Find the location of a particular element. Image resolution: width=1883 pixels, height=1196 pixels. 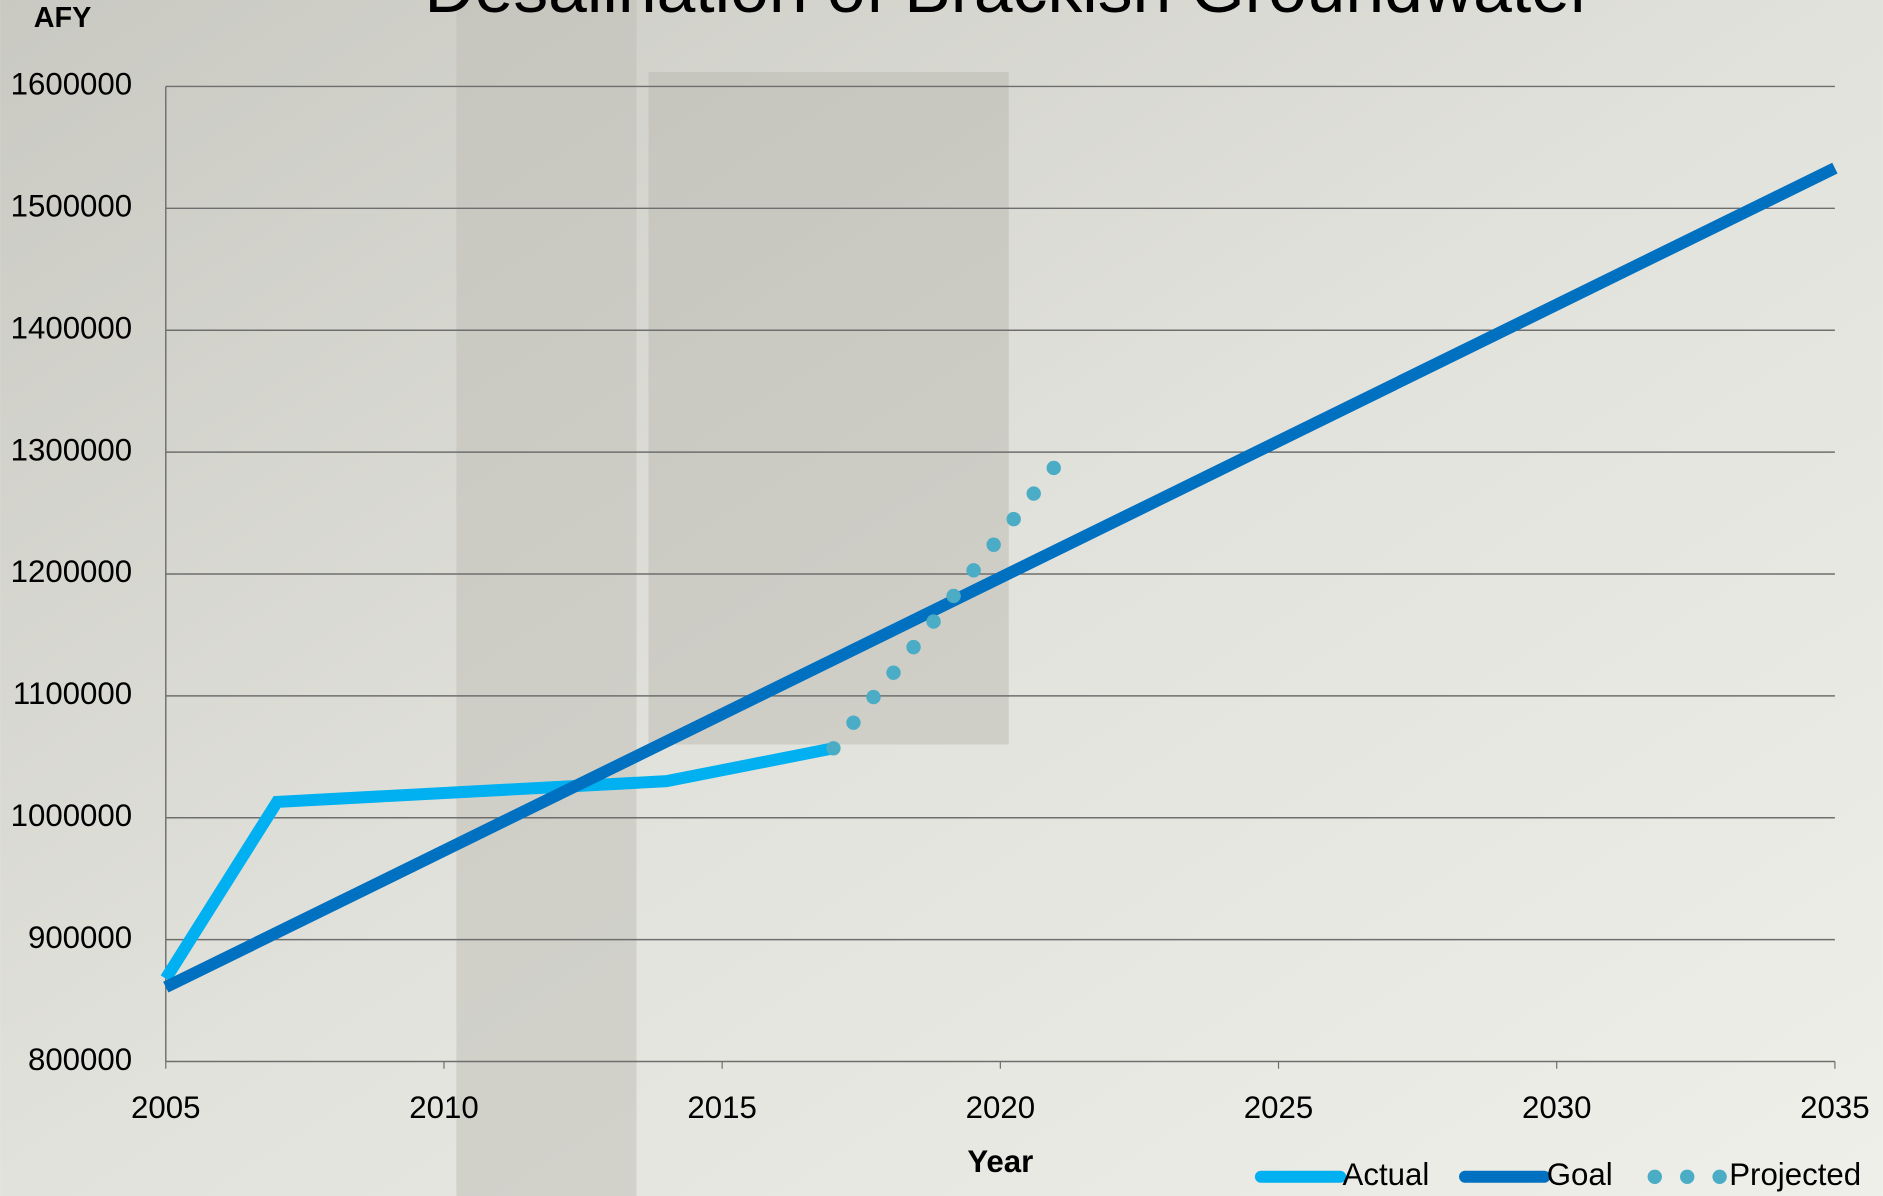

x-tick-label: 2005 is located at coordinates (165, 1107).